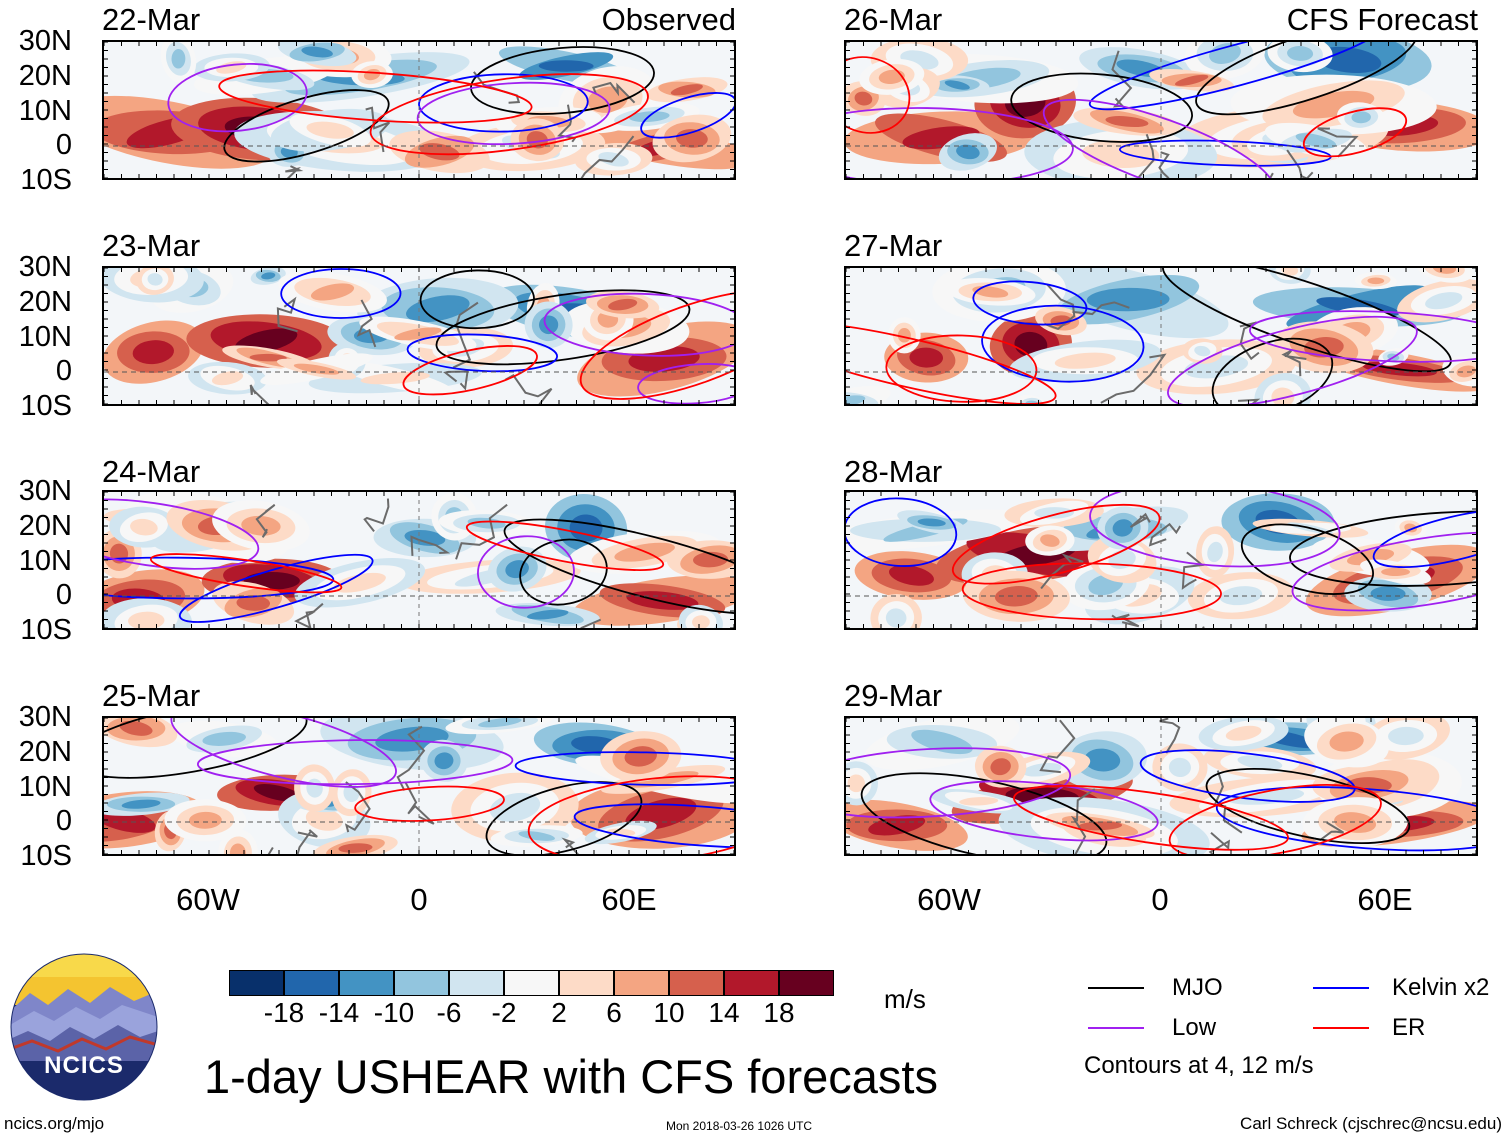 The width and height of the screenshot is (1510, 1142). What do you see at coordinates (1199, 1065) in the screenshot?
I see `legend-note: Contours at 4, 12 m/s` at bounding box center [1199, 1065].